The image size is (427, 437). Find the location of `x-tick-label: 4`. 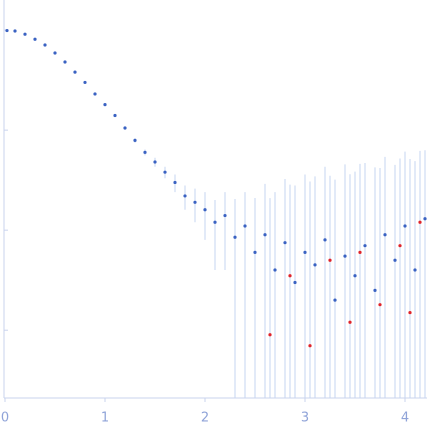

x-tick-label: 4 is located at coordinates (405, 418).